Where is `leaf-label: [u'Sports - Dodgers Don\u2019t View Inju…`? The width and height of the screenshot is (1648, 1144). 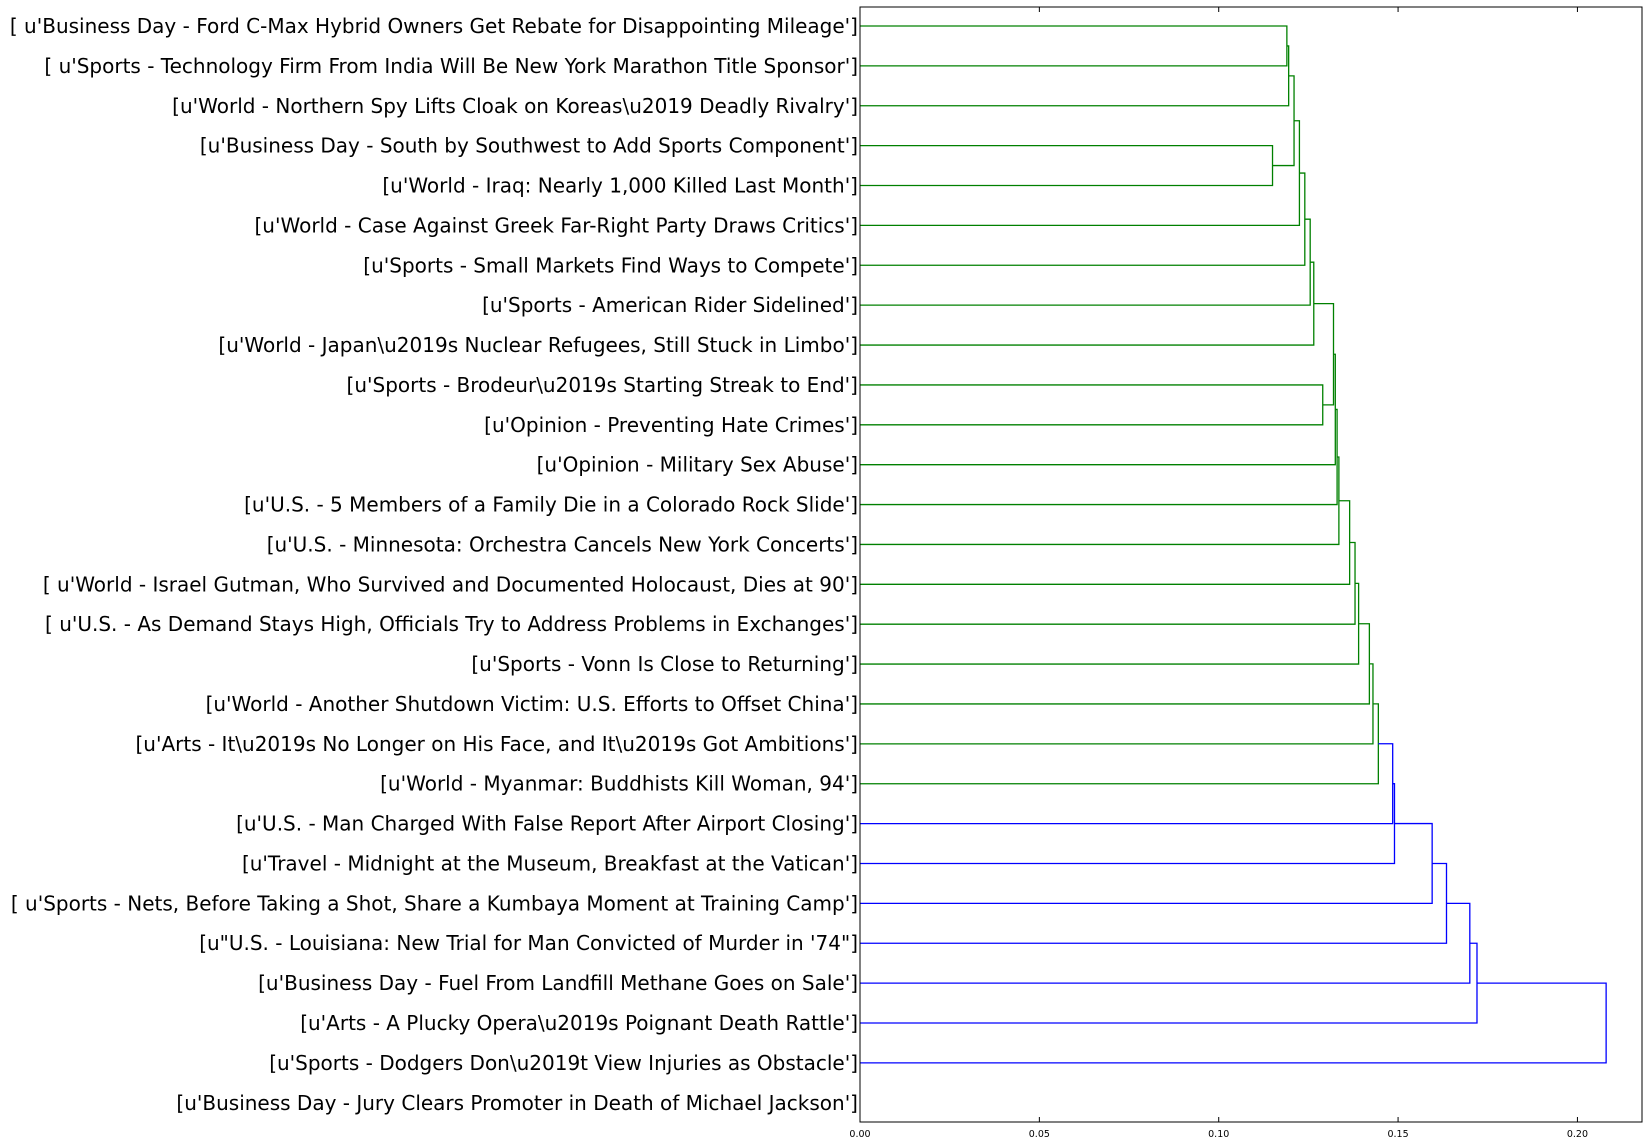
leaf-label: [u'Sports - Dodgers Don\u2019t View Inju… is located at coordinates (563, 1063).